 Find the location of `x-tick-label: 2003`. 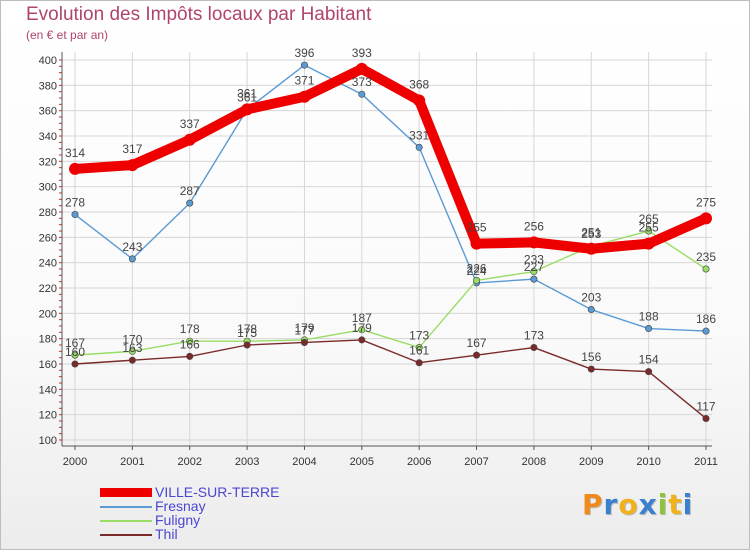

x-tick-label: 2003 is located at coordinates (247, 462).